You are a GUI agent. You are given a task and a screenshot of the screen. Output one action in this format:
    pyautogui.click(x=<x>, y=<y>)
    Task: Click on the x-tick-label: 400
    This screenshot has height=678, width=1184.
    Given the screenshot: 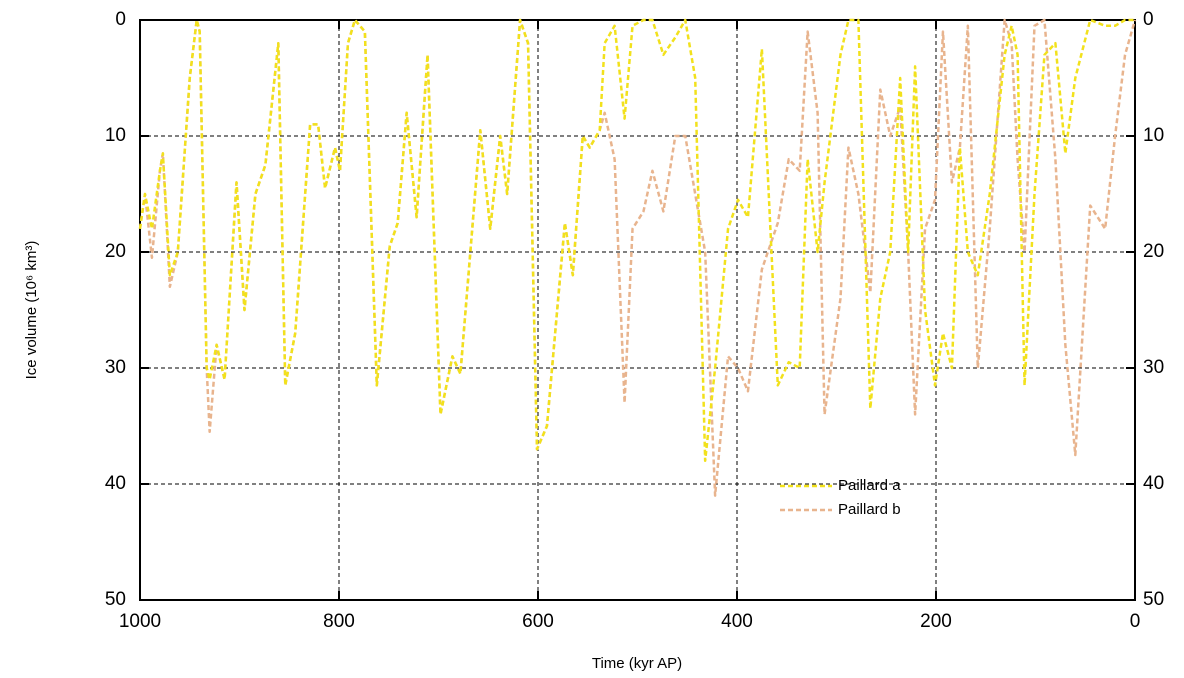 What is the action you would take?
    pyautogui.click(x=737, y=621)
    